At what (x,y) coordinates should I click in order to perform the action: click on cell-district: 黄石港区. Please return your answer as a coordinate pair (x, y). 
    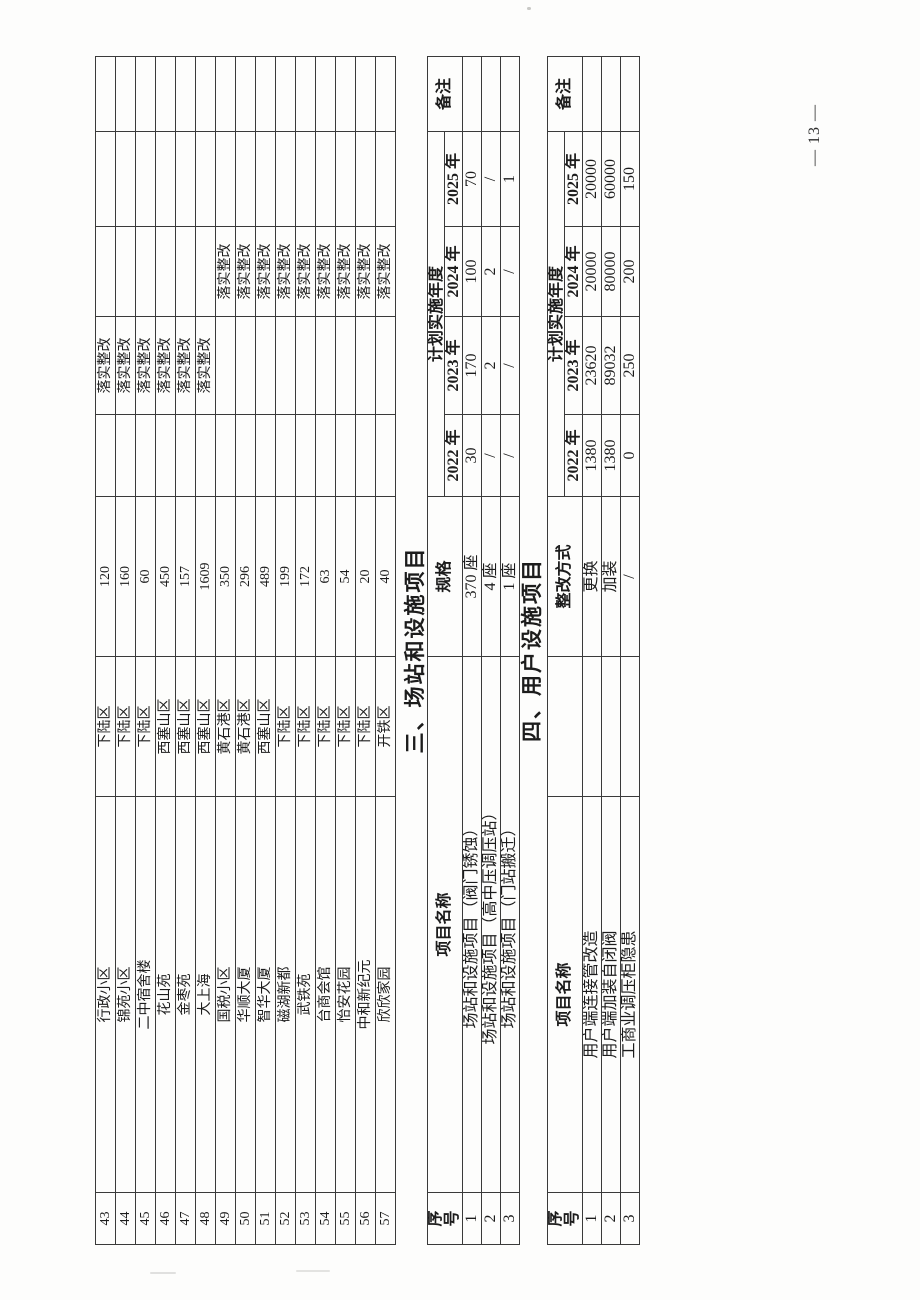
    Looking at the image, I should click on (225, 726).